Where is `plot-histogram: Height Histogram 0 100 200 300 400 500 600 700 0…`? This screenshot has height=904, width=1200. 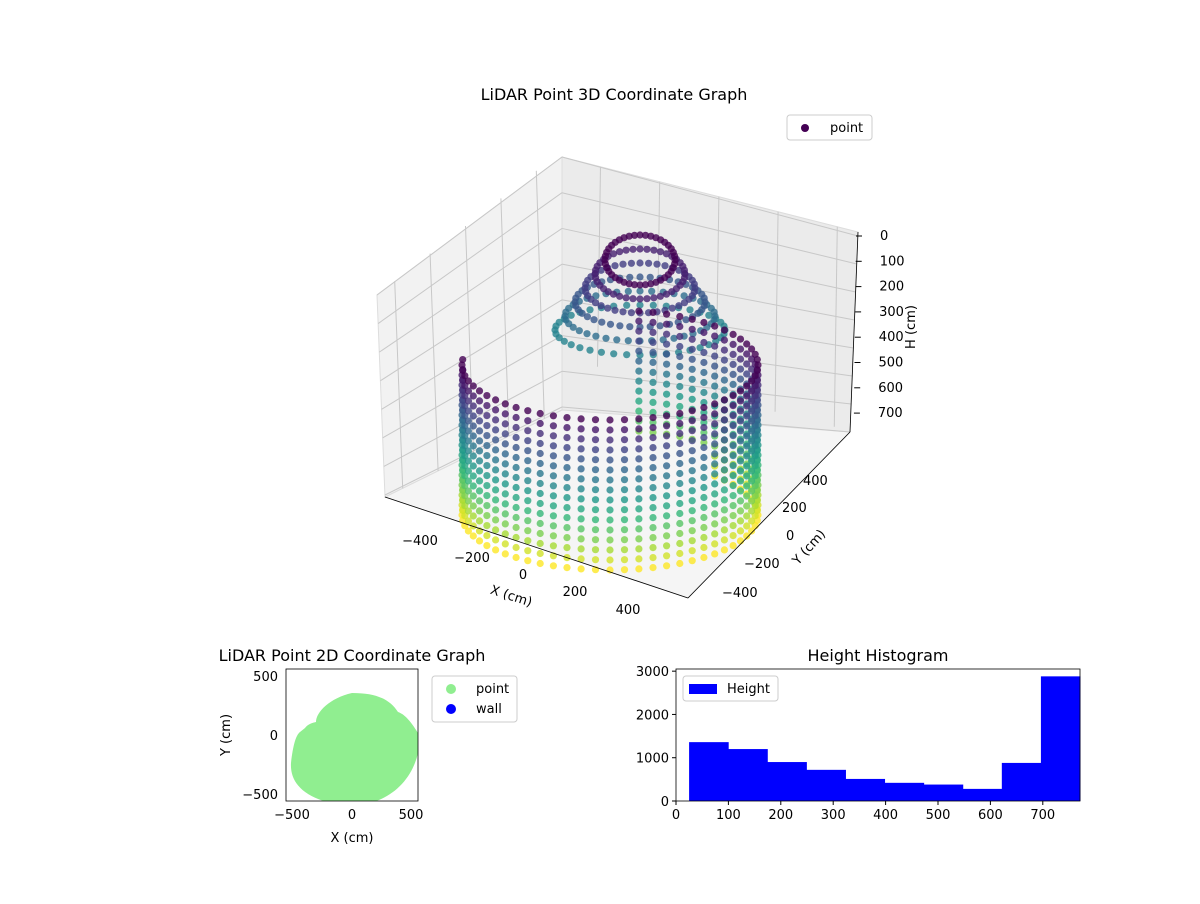 plot-histogram: Height Histogram 0 100 200 300 400 500 600 700 0… is located at coordinates (858, 734).